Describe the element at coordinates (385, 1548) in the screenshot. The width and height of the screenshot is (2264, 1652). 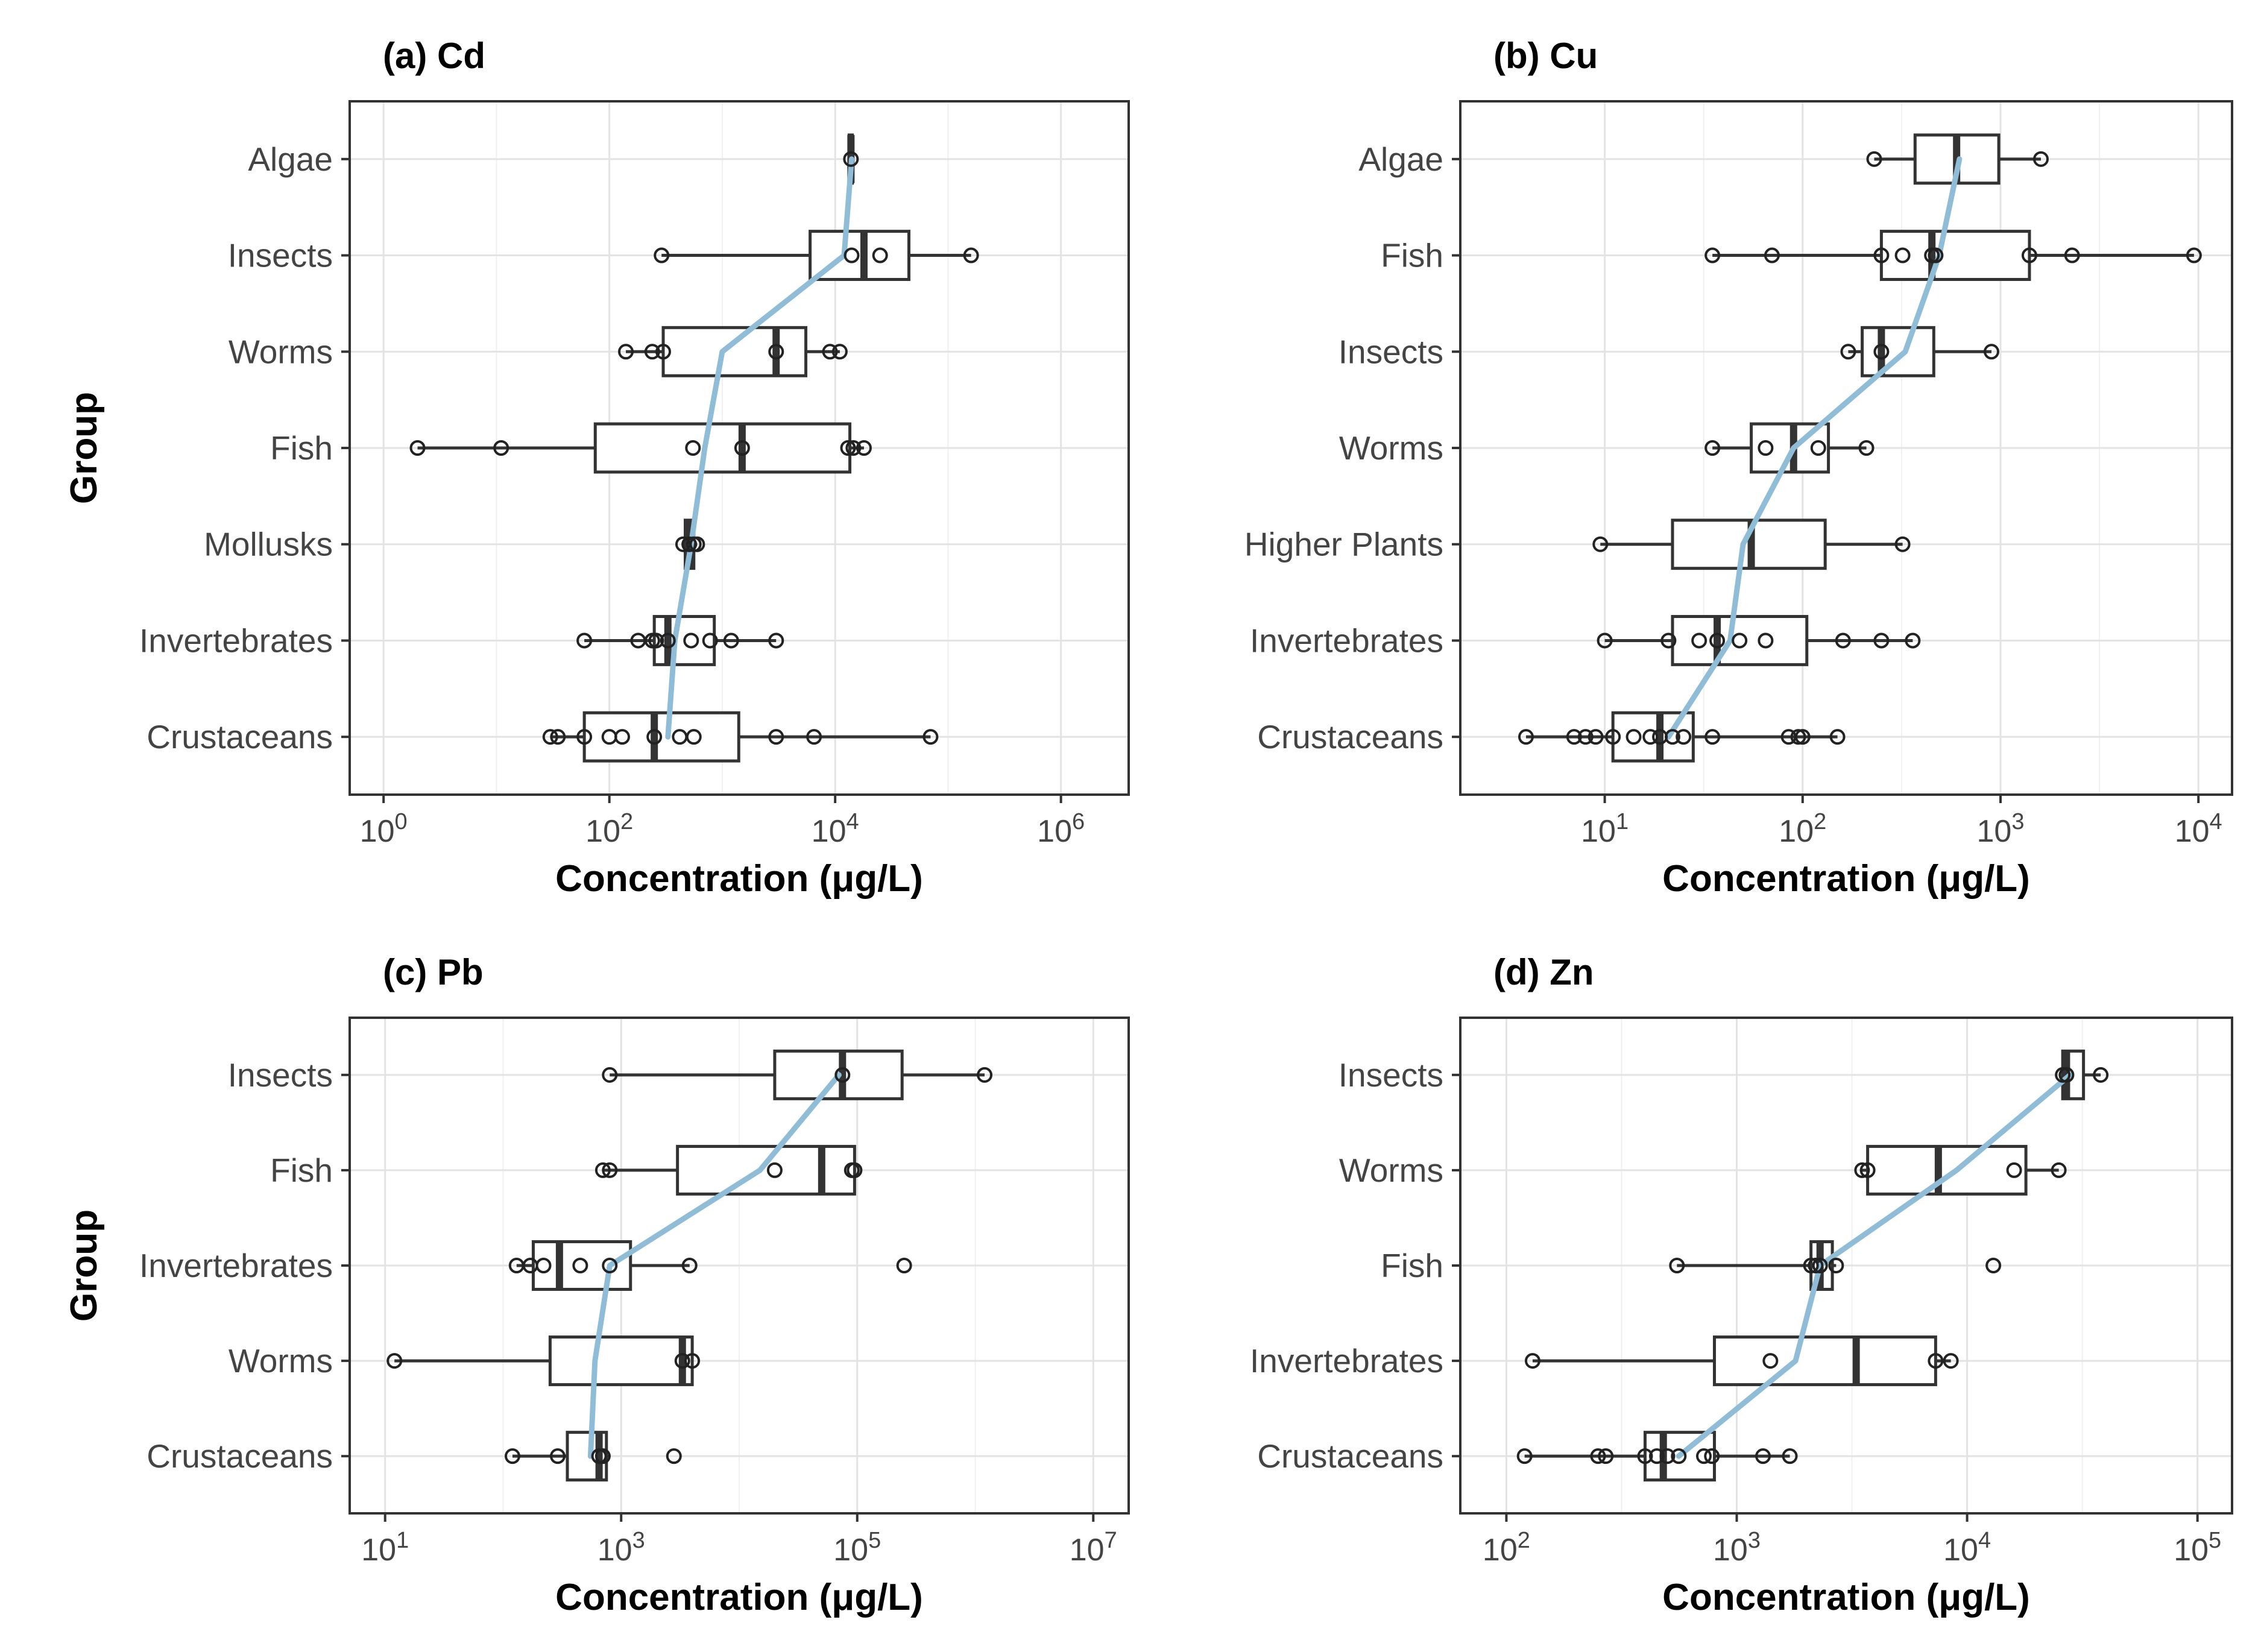
I see `x-tick-label: 10¹` at that location.